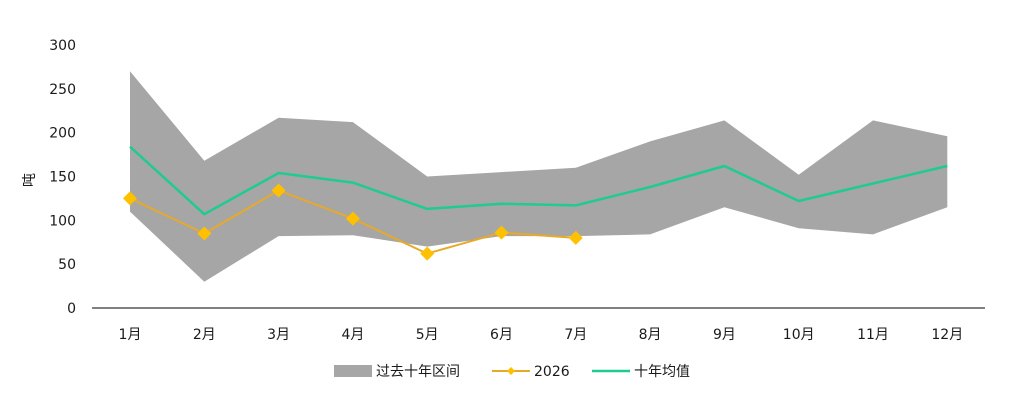 The width and height of the screenshot is (1022, 400). Describe the element at coordinates (418, 372) in the screenshot. I see `legend-band-label: 过去十年区间` at that location.